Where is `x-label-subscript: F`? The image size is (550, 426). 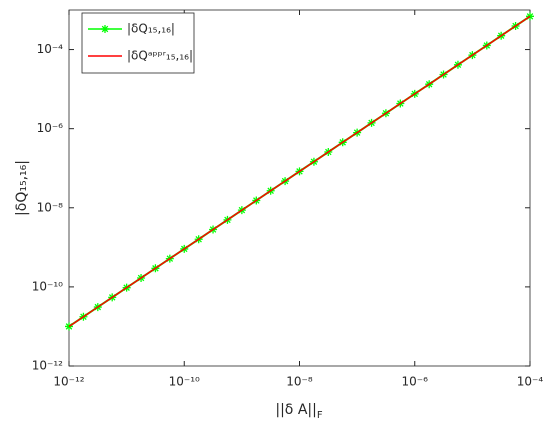
x-label-subscript: F is located at coordinates (320, 415).